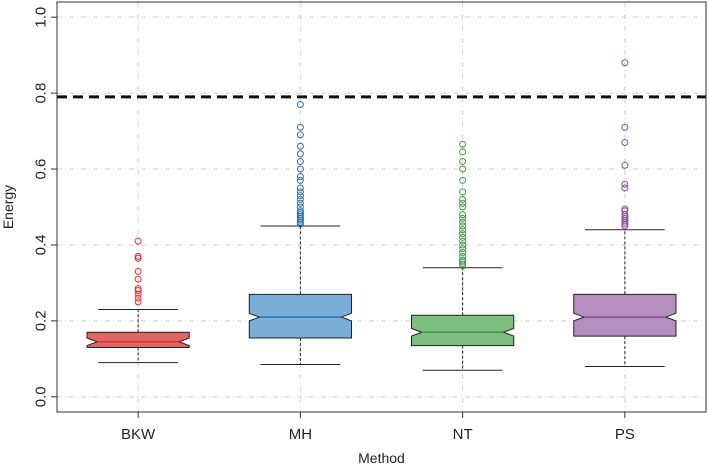  Describe the element at coordinates (300, 233) in the screenshot. I see `box-group-mh` at that location.